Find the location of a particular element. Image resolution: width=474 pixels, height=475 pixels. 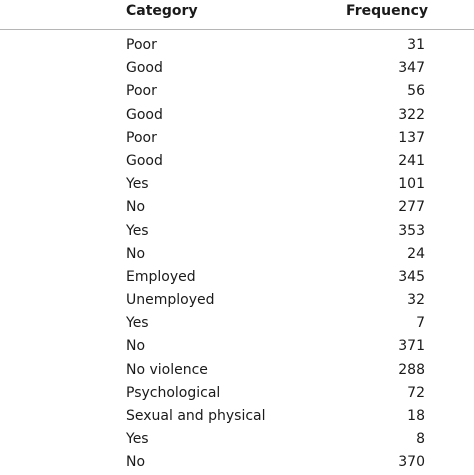

table-row: Good 241 is located at coordinates (237, 161).